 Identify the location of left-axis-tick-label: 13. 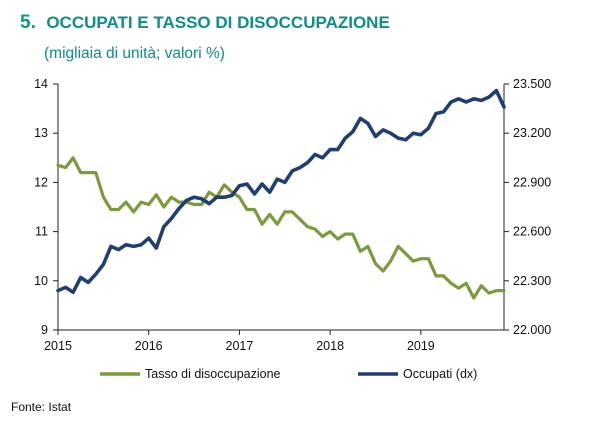
(41, 133).